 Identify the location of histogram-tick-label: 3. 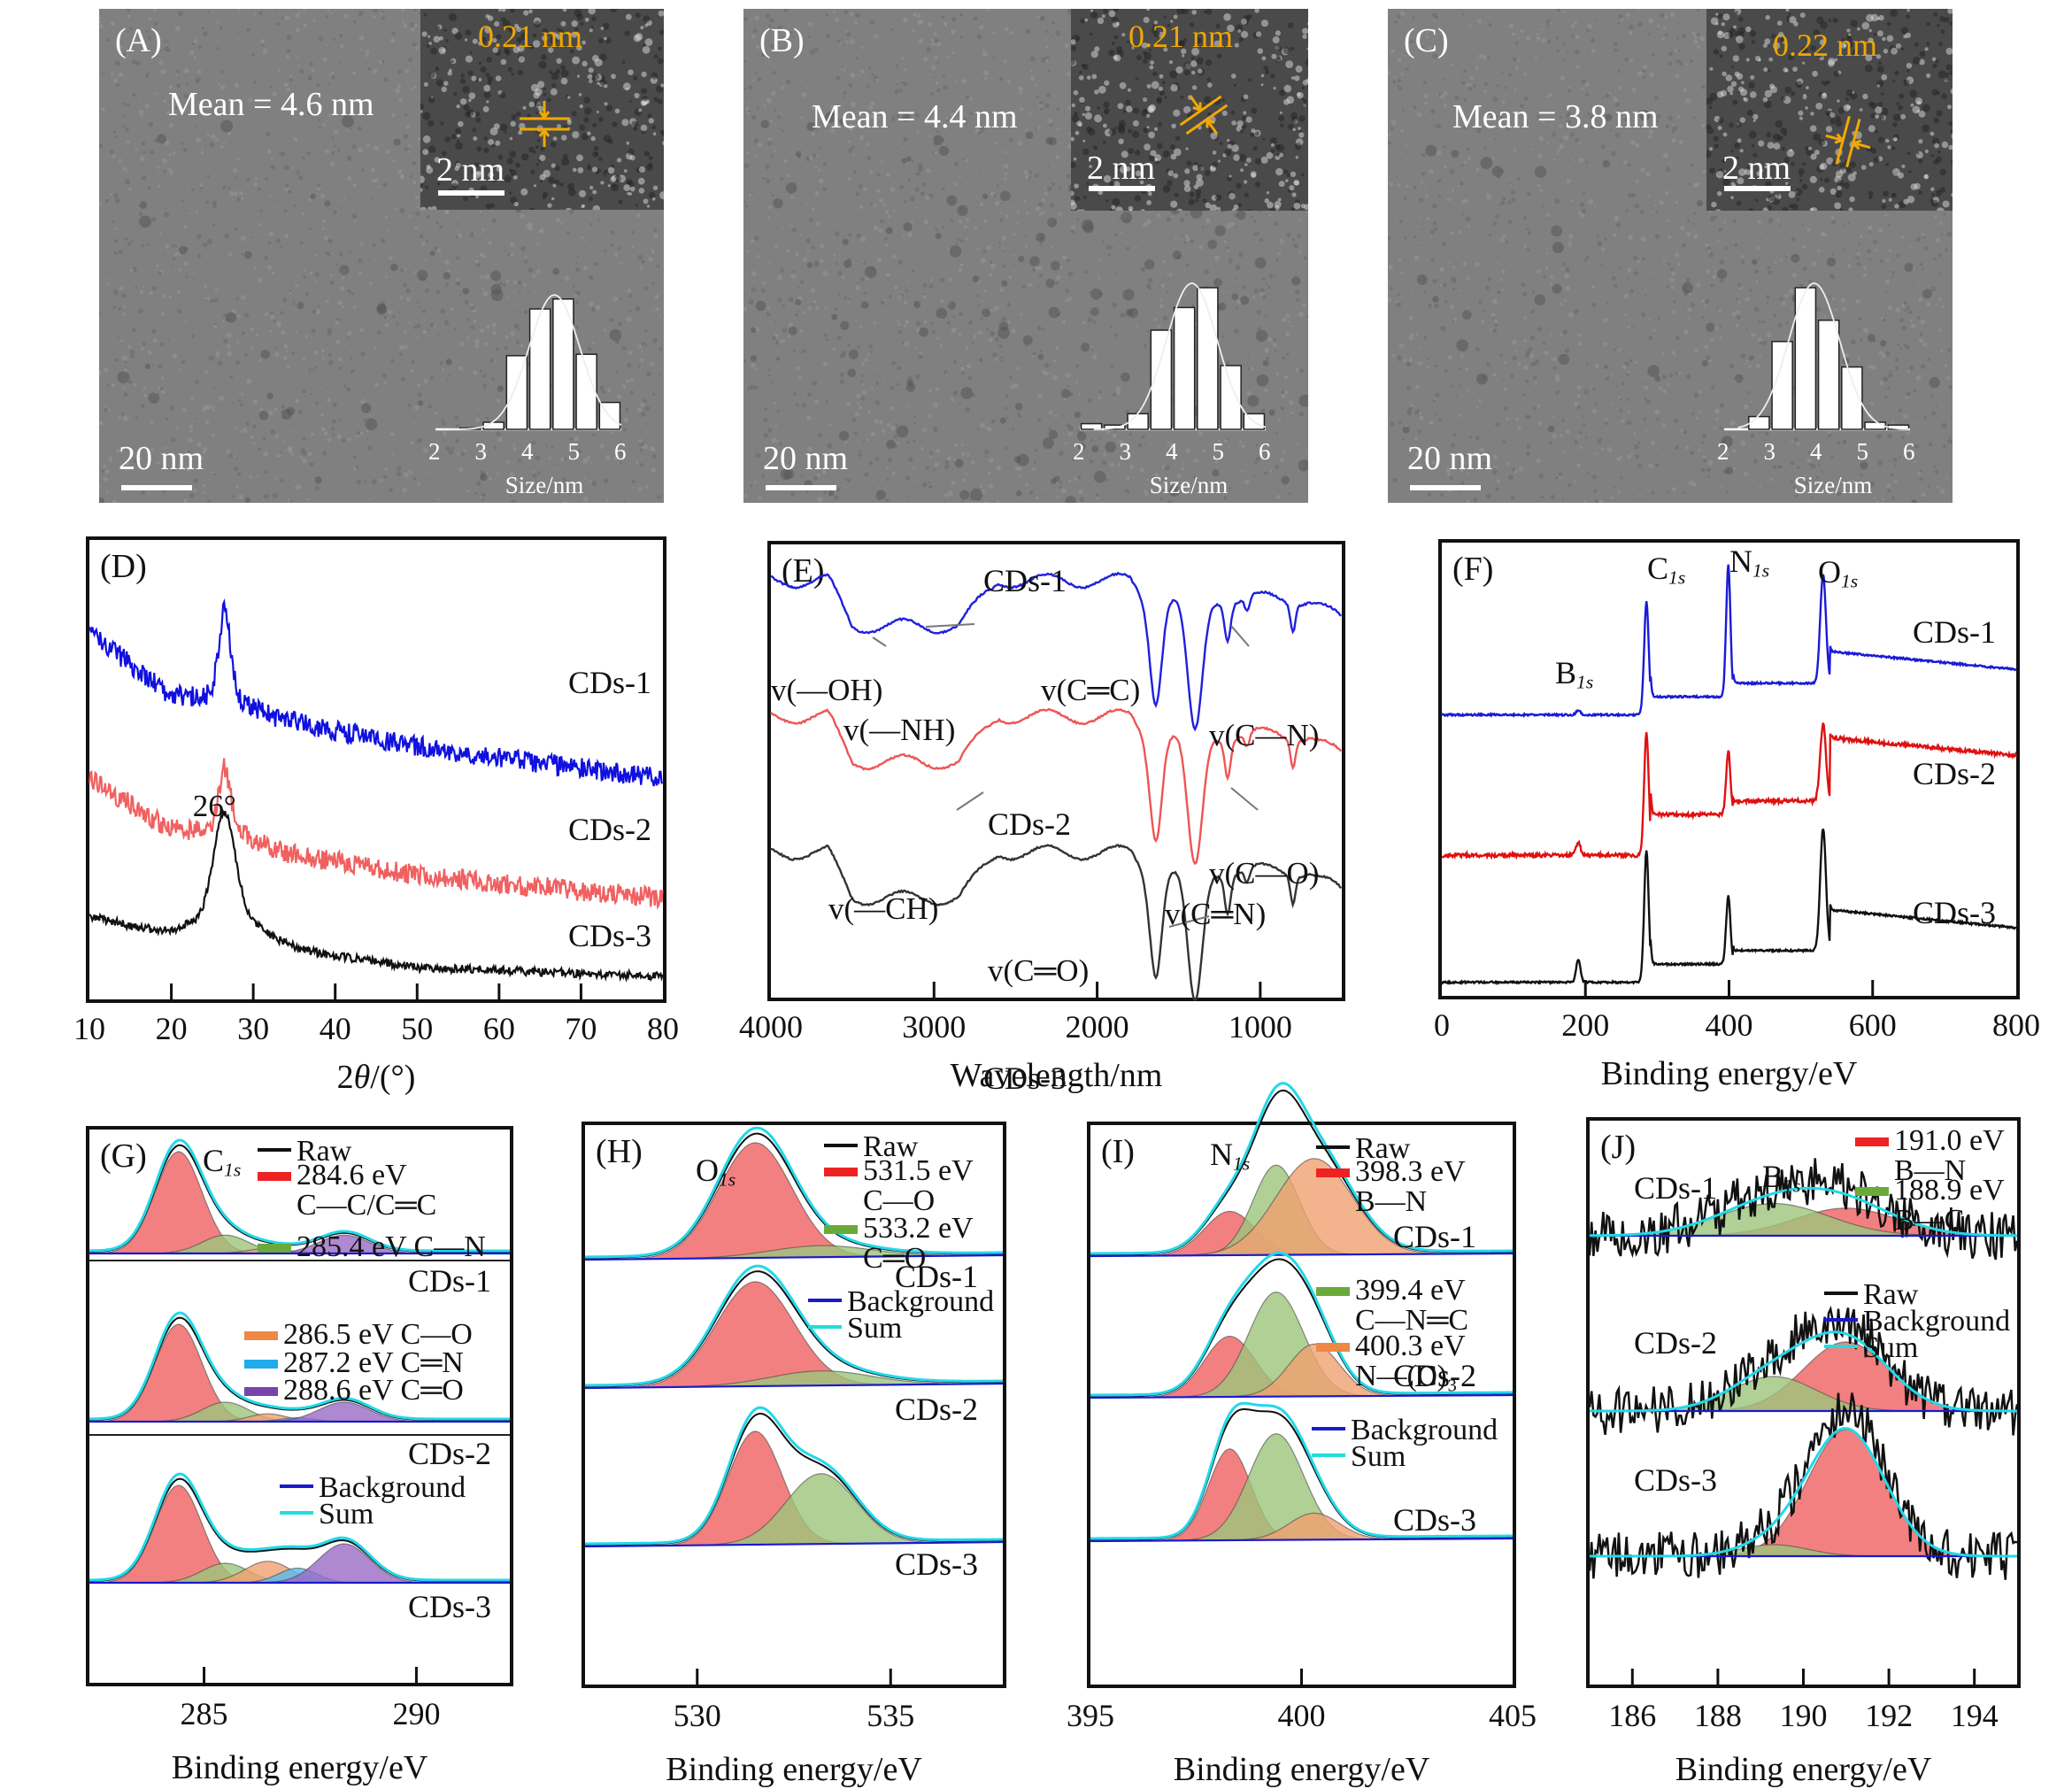
(1126, 452).